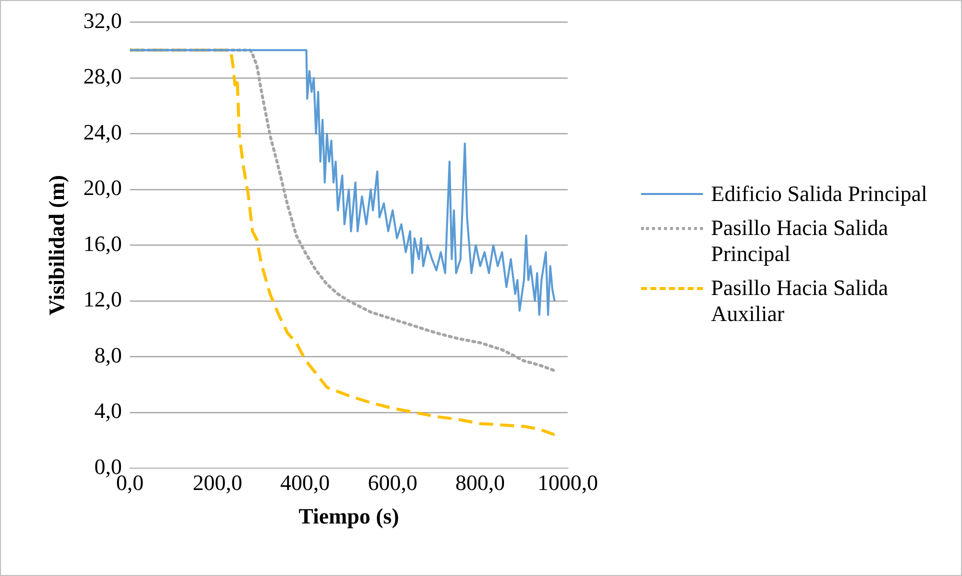  Describe the element at coordinates (349, 515) in the screenshot. I see `x-axis-title: Tiempo (s)` at that location.